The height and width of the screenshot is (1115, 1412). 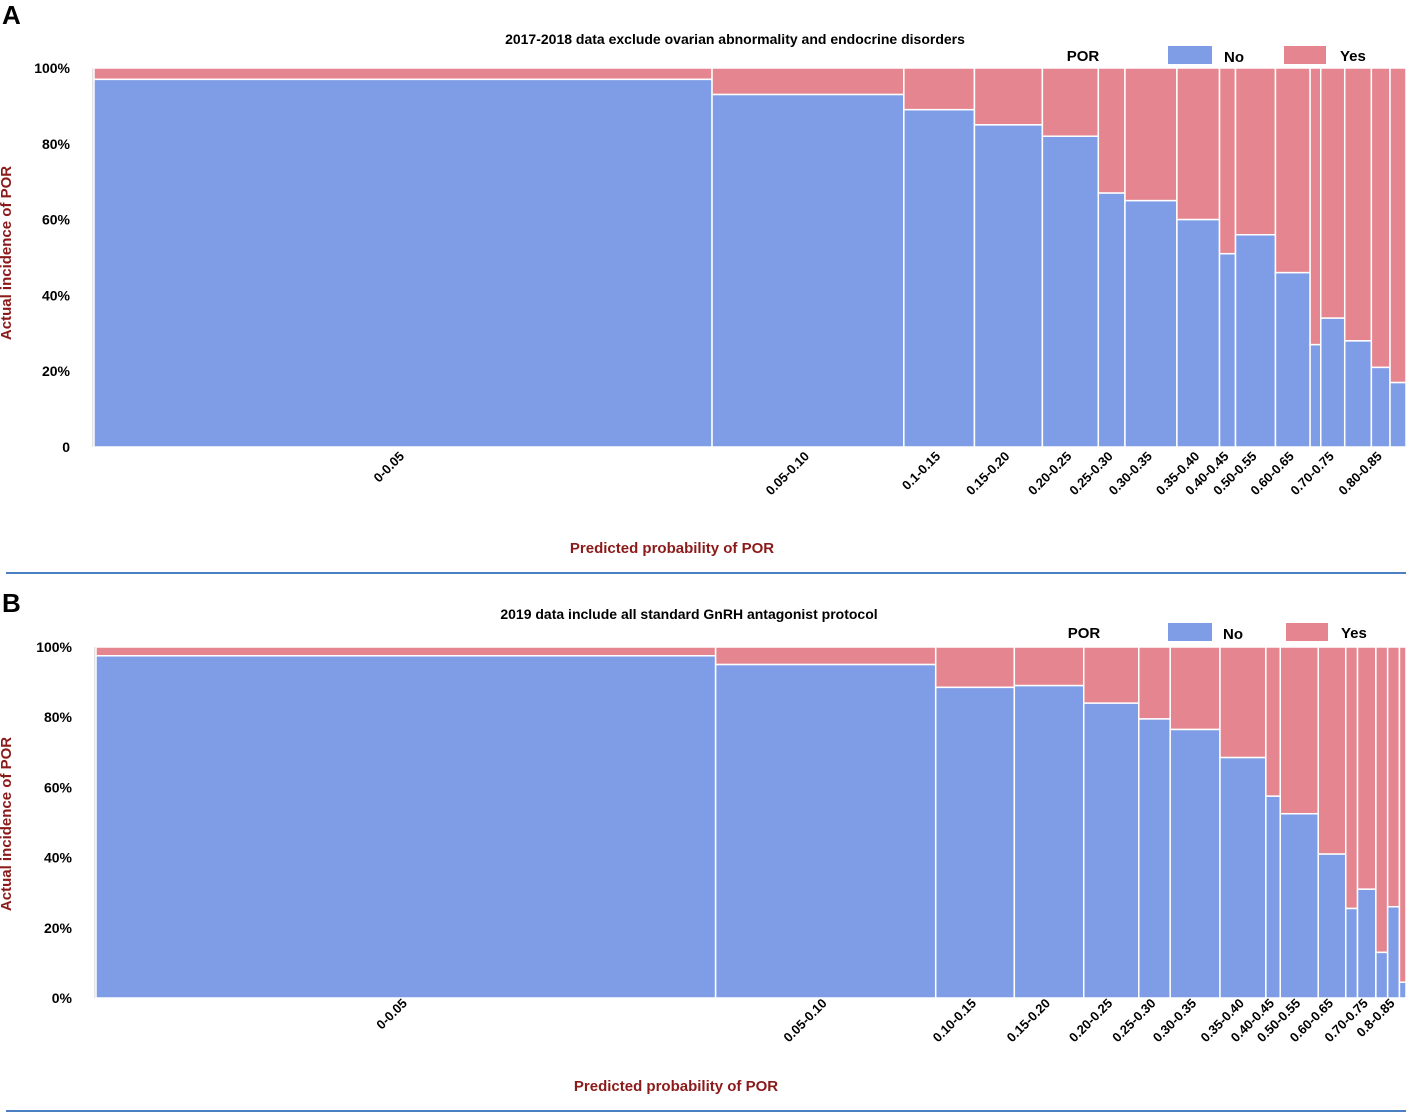 I want to click on y-tick-label-b: 80%, so click(x=58, y=717).